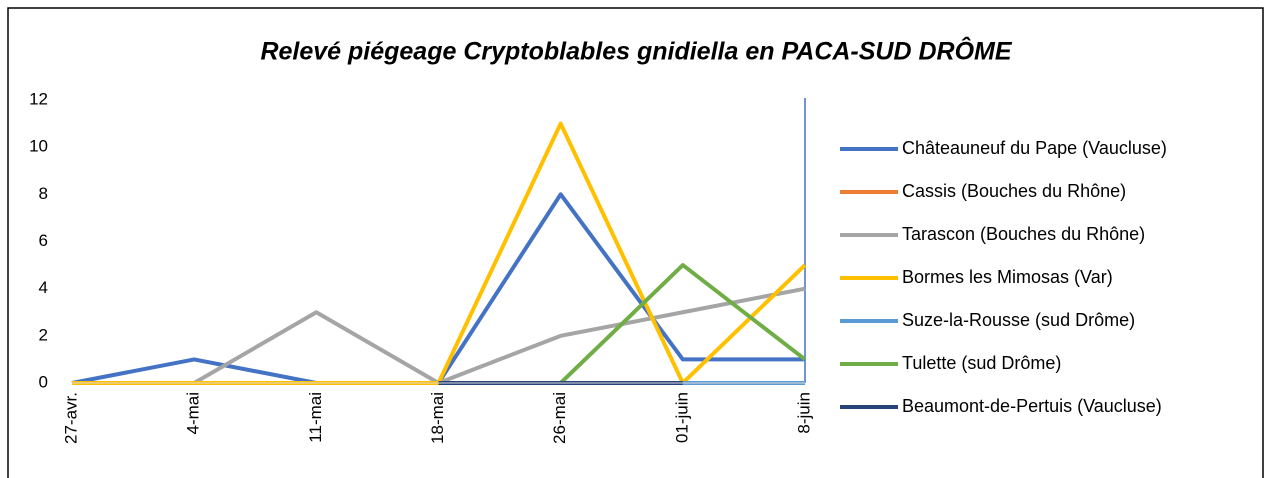  I want to click on y-tick-label: 6, so click(43, 240).